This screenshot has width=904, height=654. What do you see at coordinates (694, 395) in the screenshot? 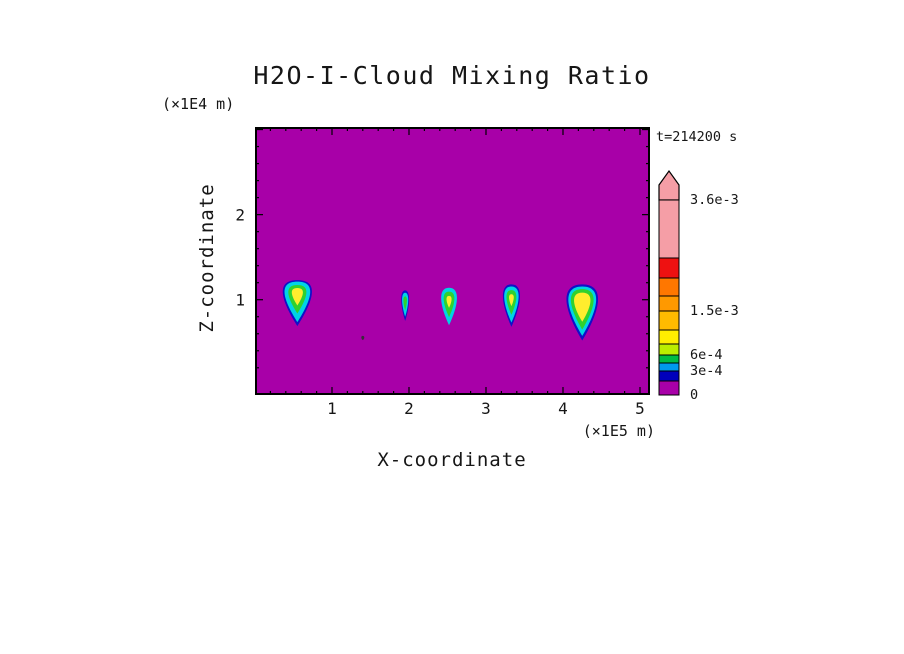
I see `colorbar-label: 0` at bounding box center [694, 395].